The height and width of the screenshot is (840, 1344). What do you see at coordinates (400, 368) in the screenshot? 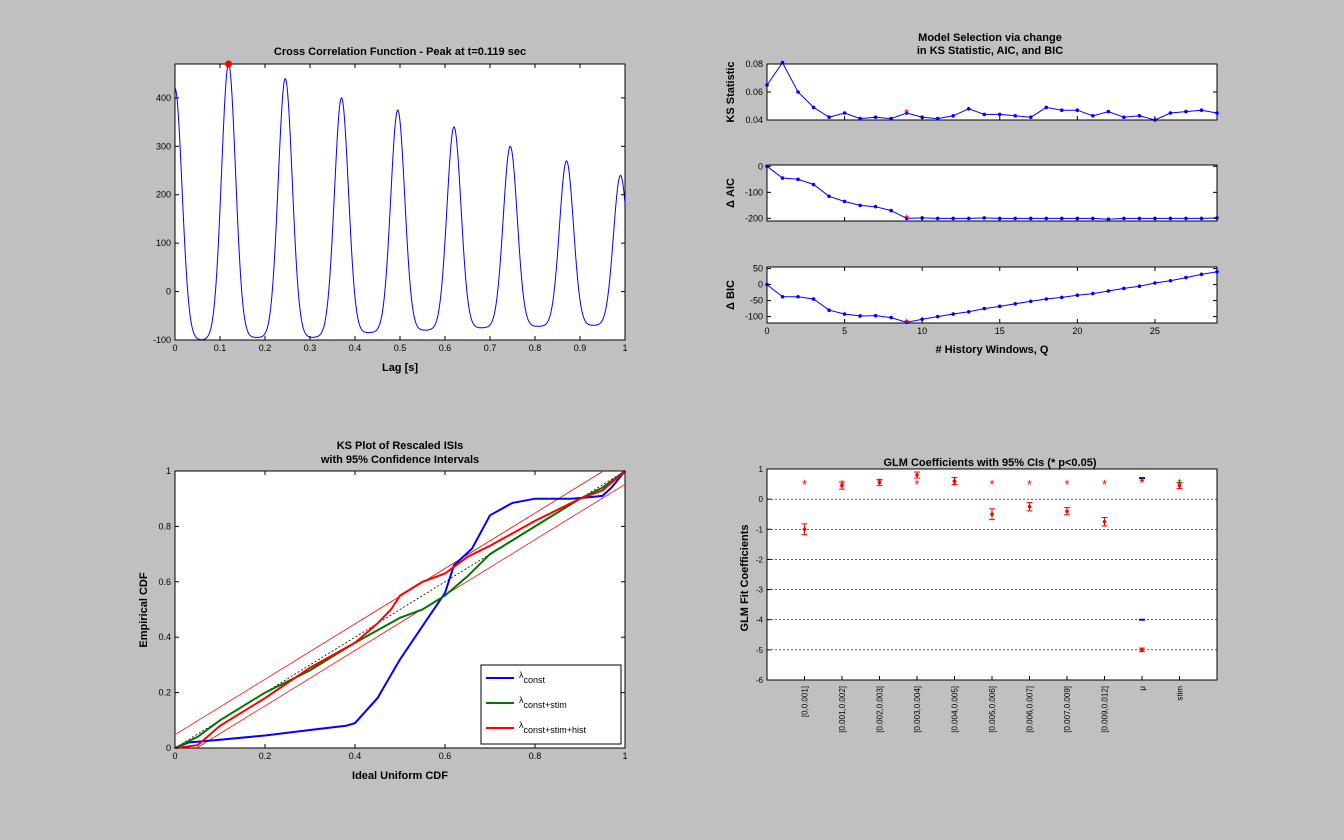
I see `xcorr-xlabel: Lag [s]` at bounding box center [400, 368].